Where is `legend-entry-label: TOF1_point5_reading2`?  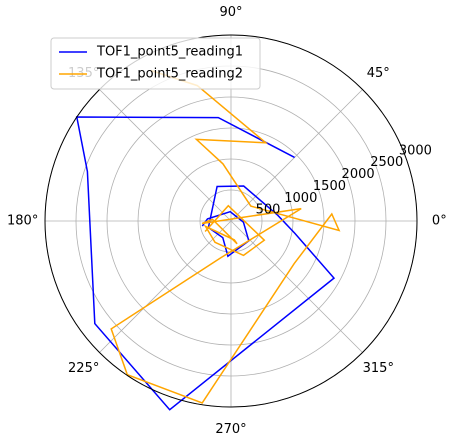
legend-entry-label: TOF1_point5_reading2 is located at coordinates (169, 74).